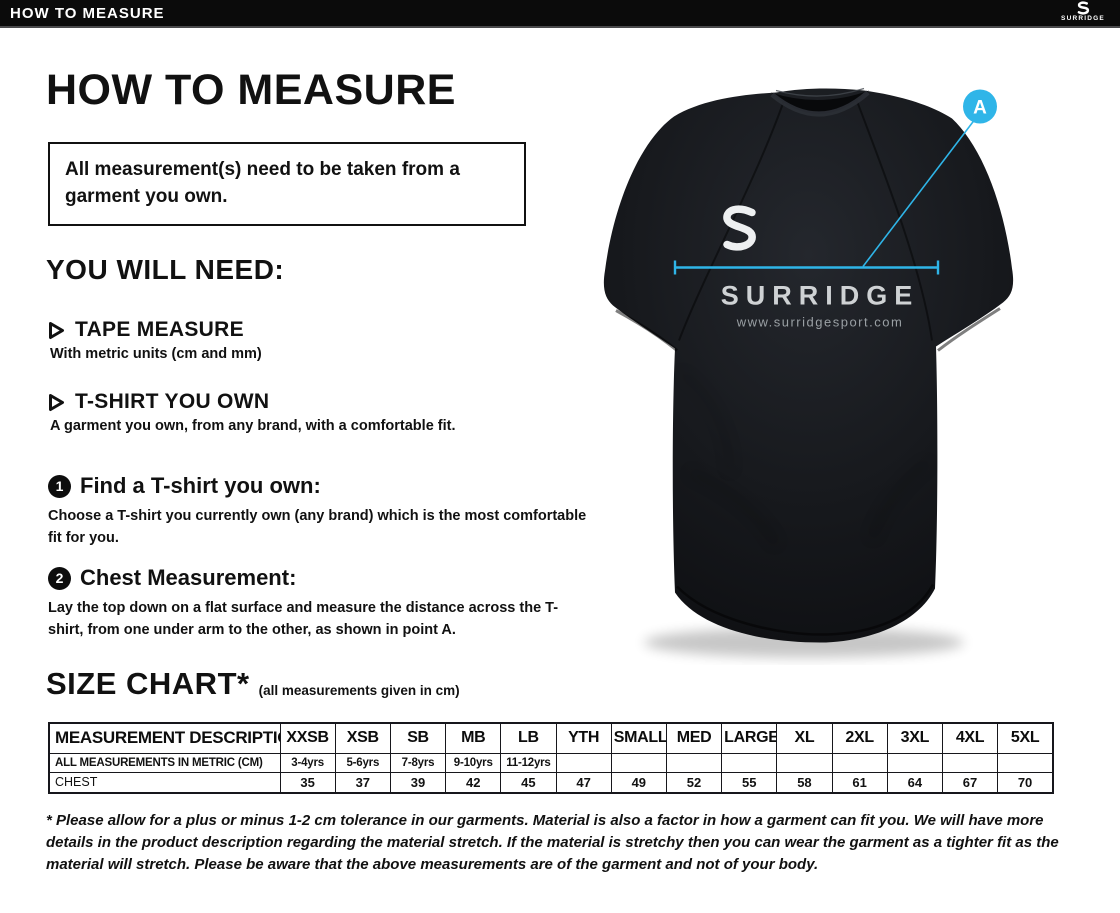 Image resolution: width=1120 pixels, height=913 pixels. I want to click on size-chart-header-size: XSB, so click(362, 738).